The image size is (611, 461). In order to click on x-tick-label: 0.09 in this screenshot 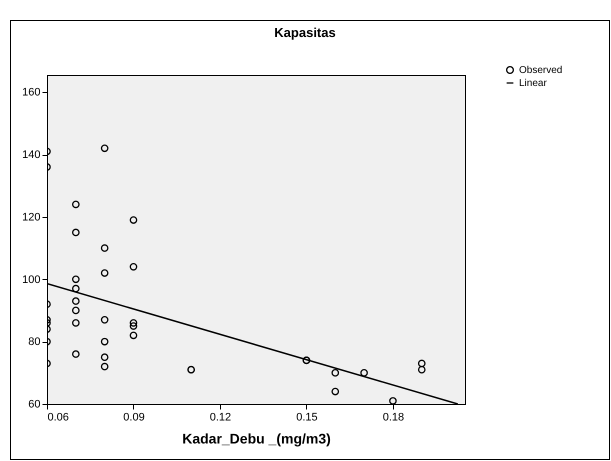, I will do `click(134, 418)`.